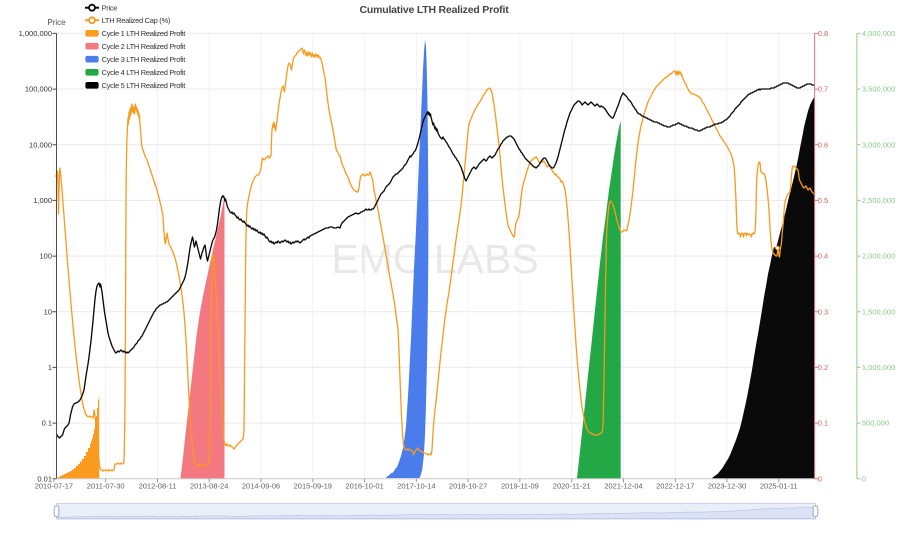 The image size is (904, 533). What do you see at coordinates (878, 311) in the screenshot?
I see `svg-text: 1,500,000` at bounding box center [878, 311].